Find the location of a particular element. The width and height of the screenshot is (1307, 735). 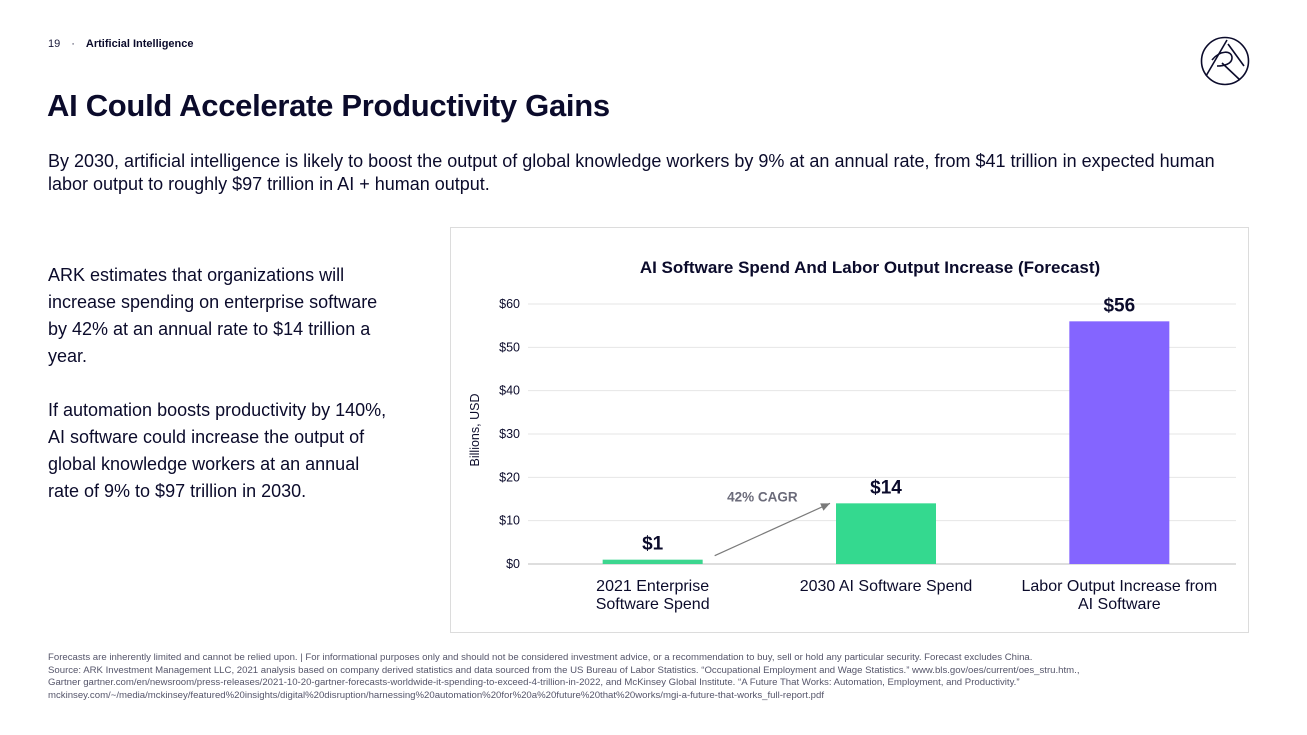

y-tick-label: $50 is located at coordinates (509, 347).